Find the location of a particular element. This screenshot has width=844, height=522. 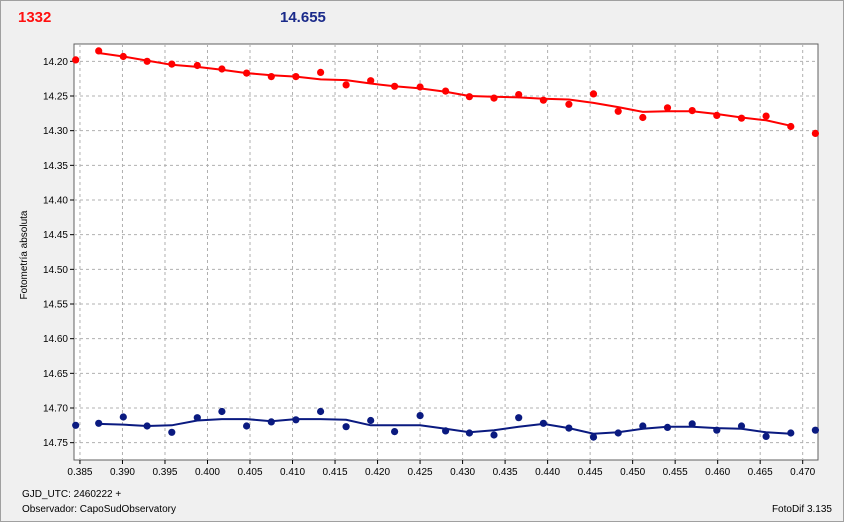

x-tick-label: 0.445 is located at coordinates (590, 472).